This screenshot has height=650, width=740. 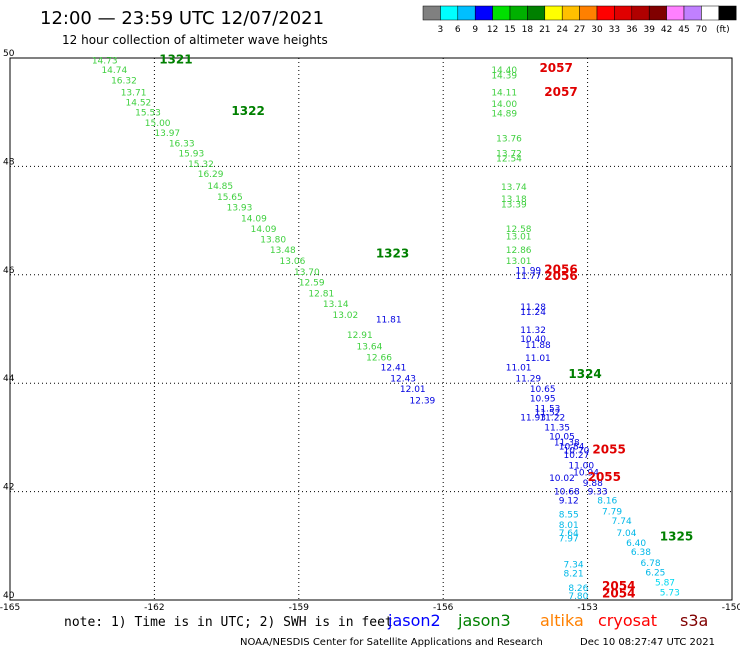 I want to click on scale-label: 9, so click(x=475, y=30).